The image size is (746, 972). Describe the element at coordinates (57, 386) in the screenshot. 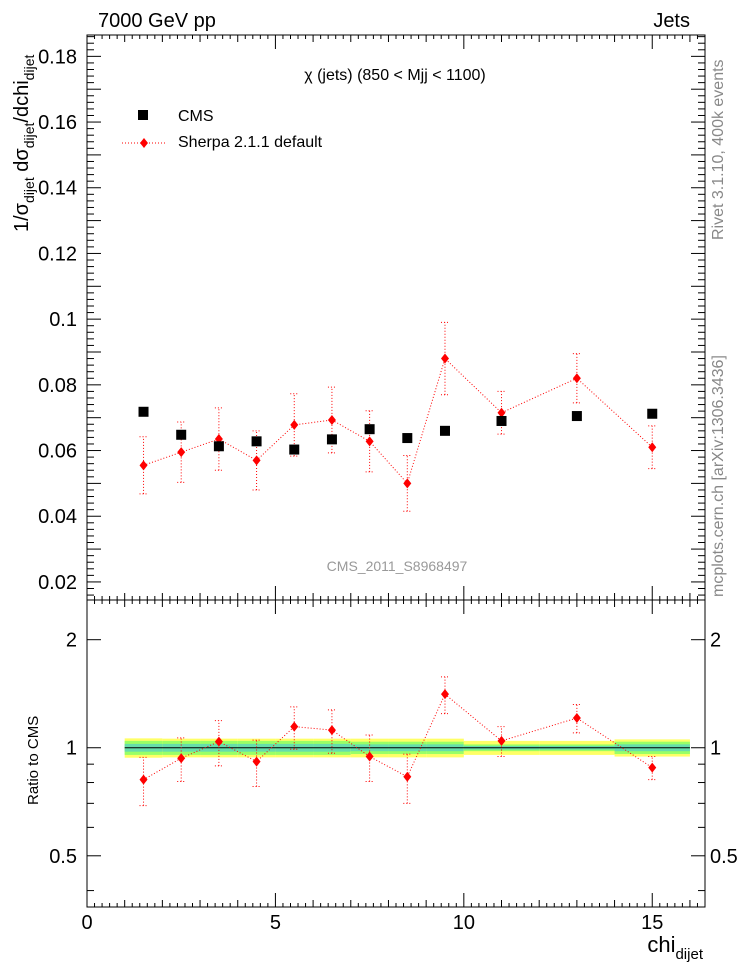

I see `y-tick-label-main: 0.08` at that location.